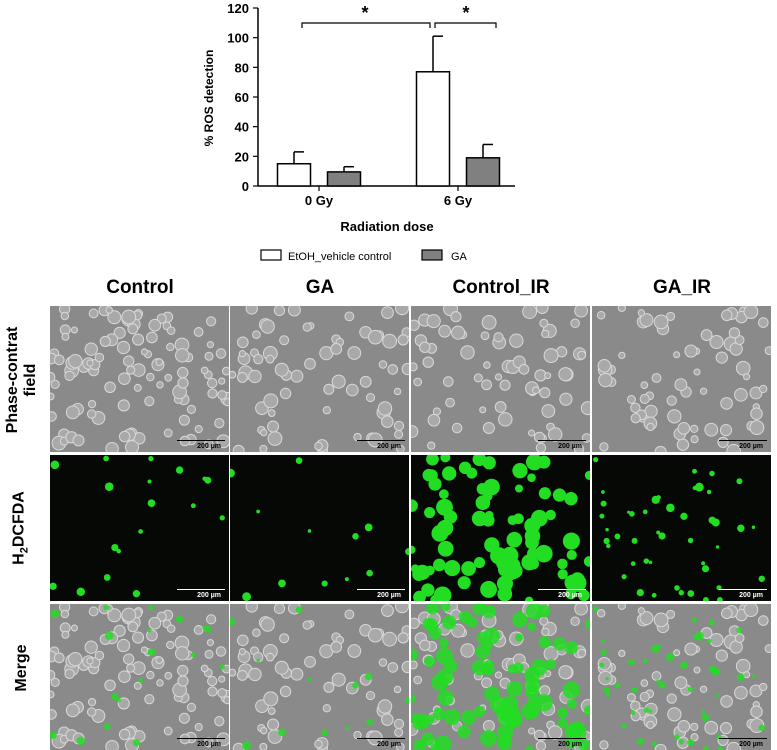 This screenshot has width=777, height=750. Describe the element at coordinates (19, 559) in the screenshot. I see `row-label-h2dcfda-h: H` at that location.